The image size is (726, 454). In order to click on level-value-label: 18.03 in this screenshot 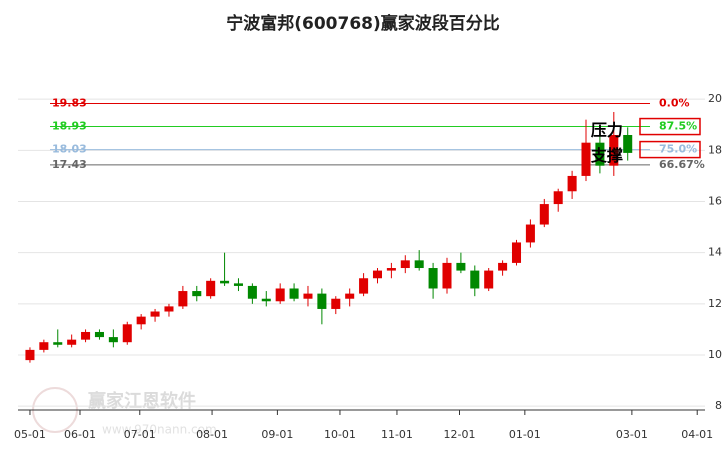, I will do `click(69, 149)`.